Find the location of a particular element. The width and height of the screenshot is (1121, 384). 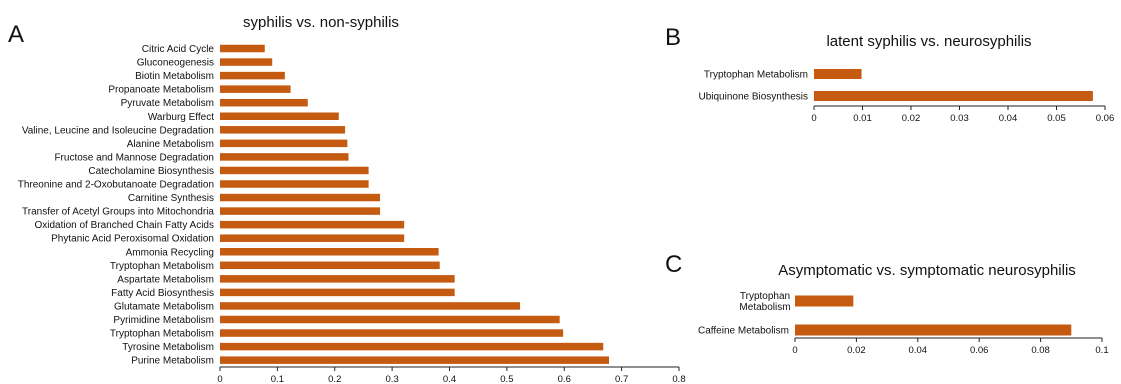

c-x-tick-label-2: 0.04 is located at coordinates (918, 350).